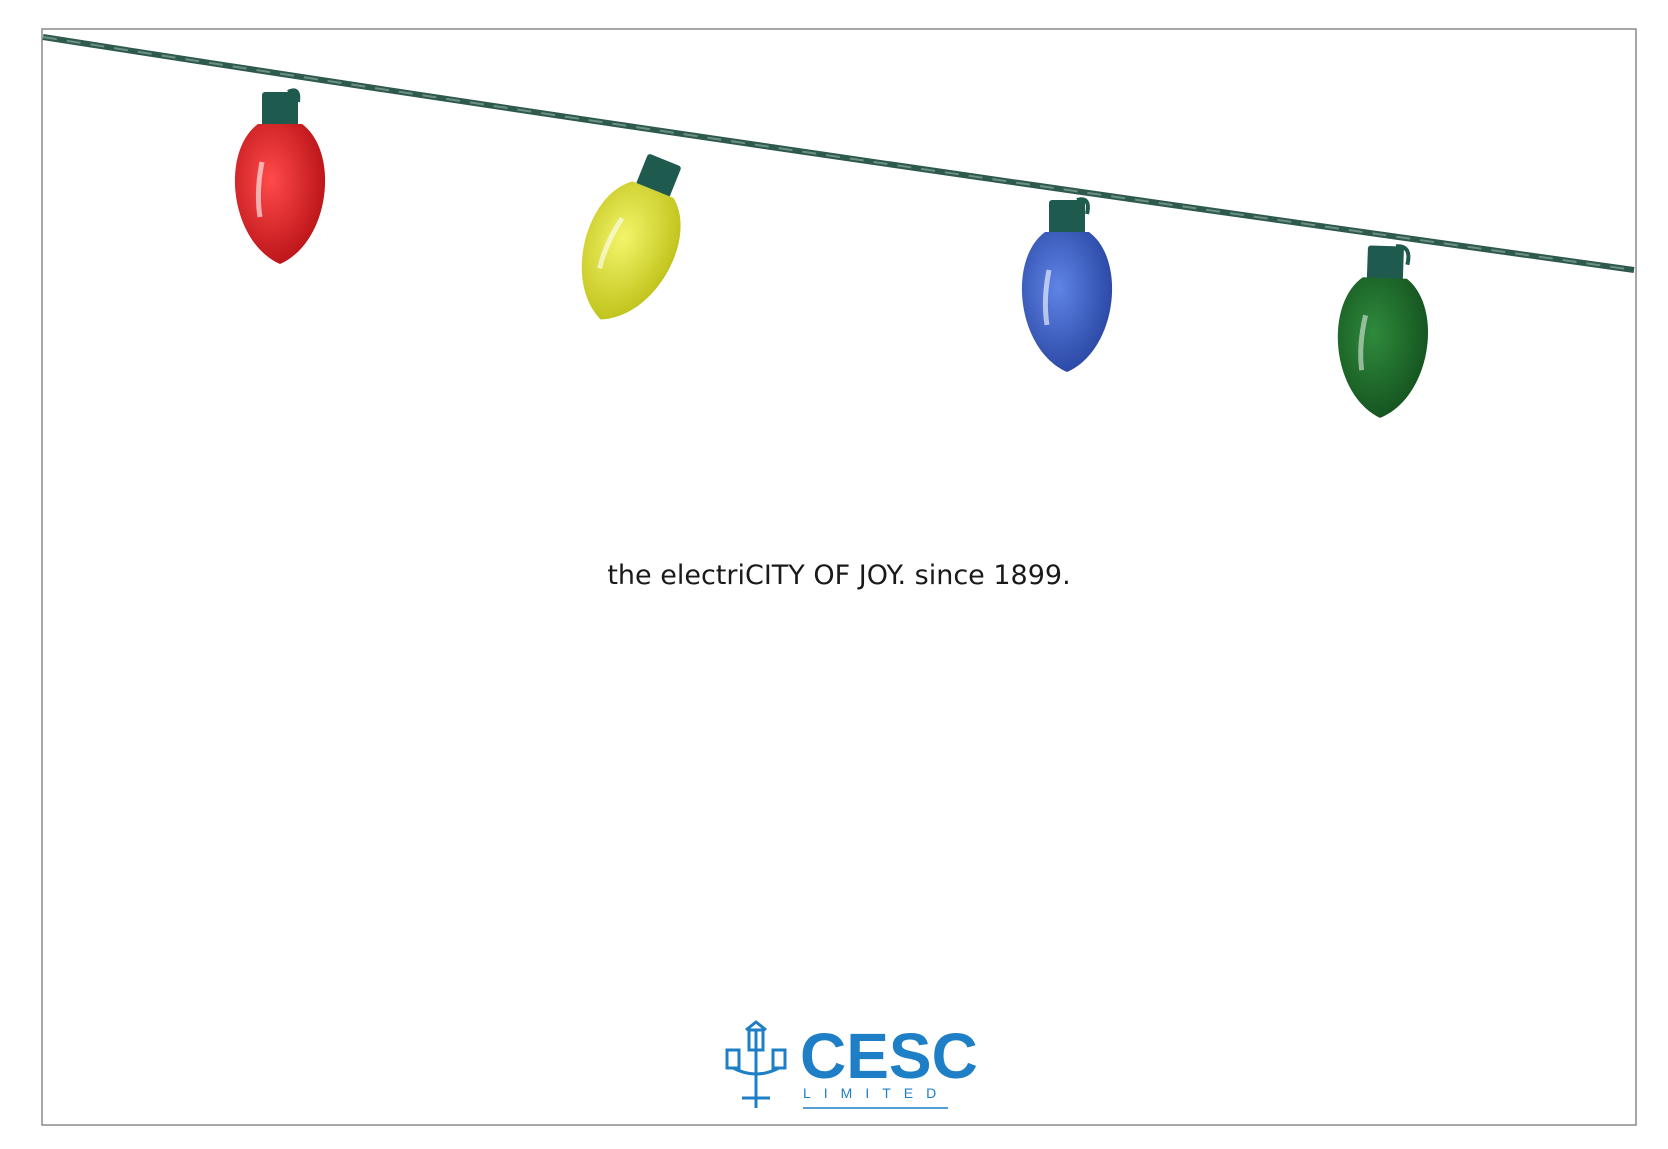 This screenshot has height=1149, width=1668. I want to click on logo: CESC LIMITED, so click(851, 1064).